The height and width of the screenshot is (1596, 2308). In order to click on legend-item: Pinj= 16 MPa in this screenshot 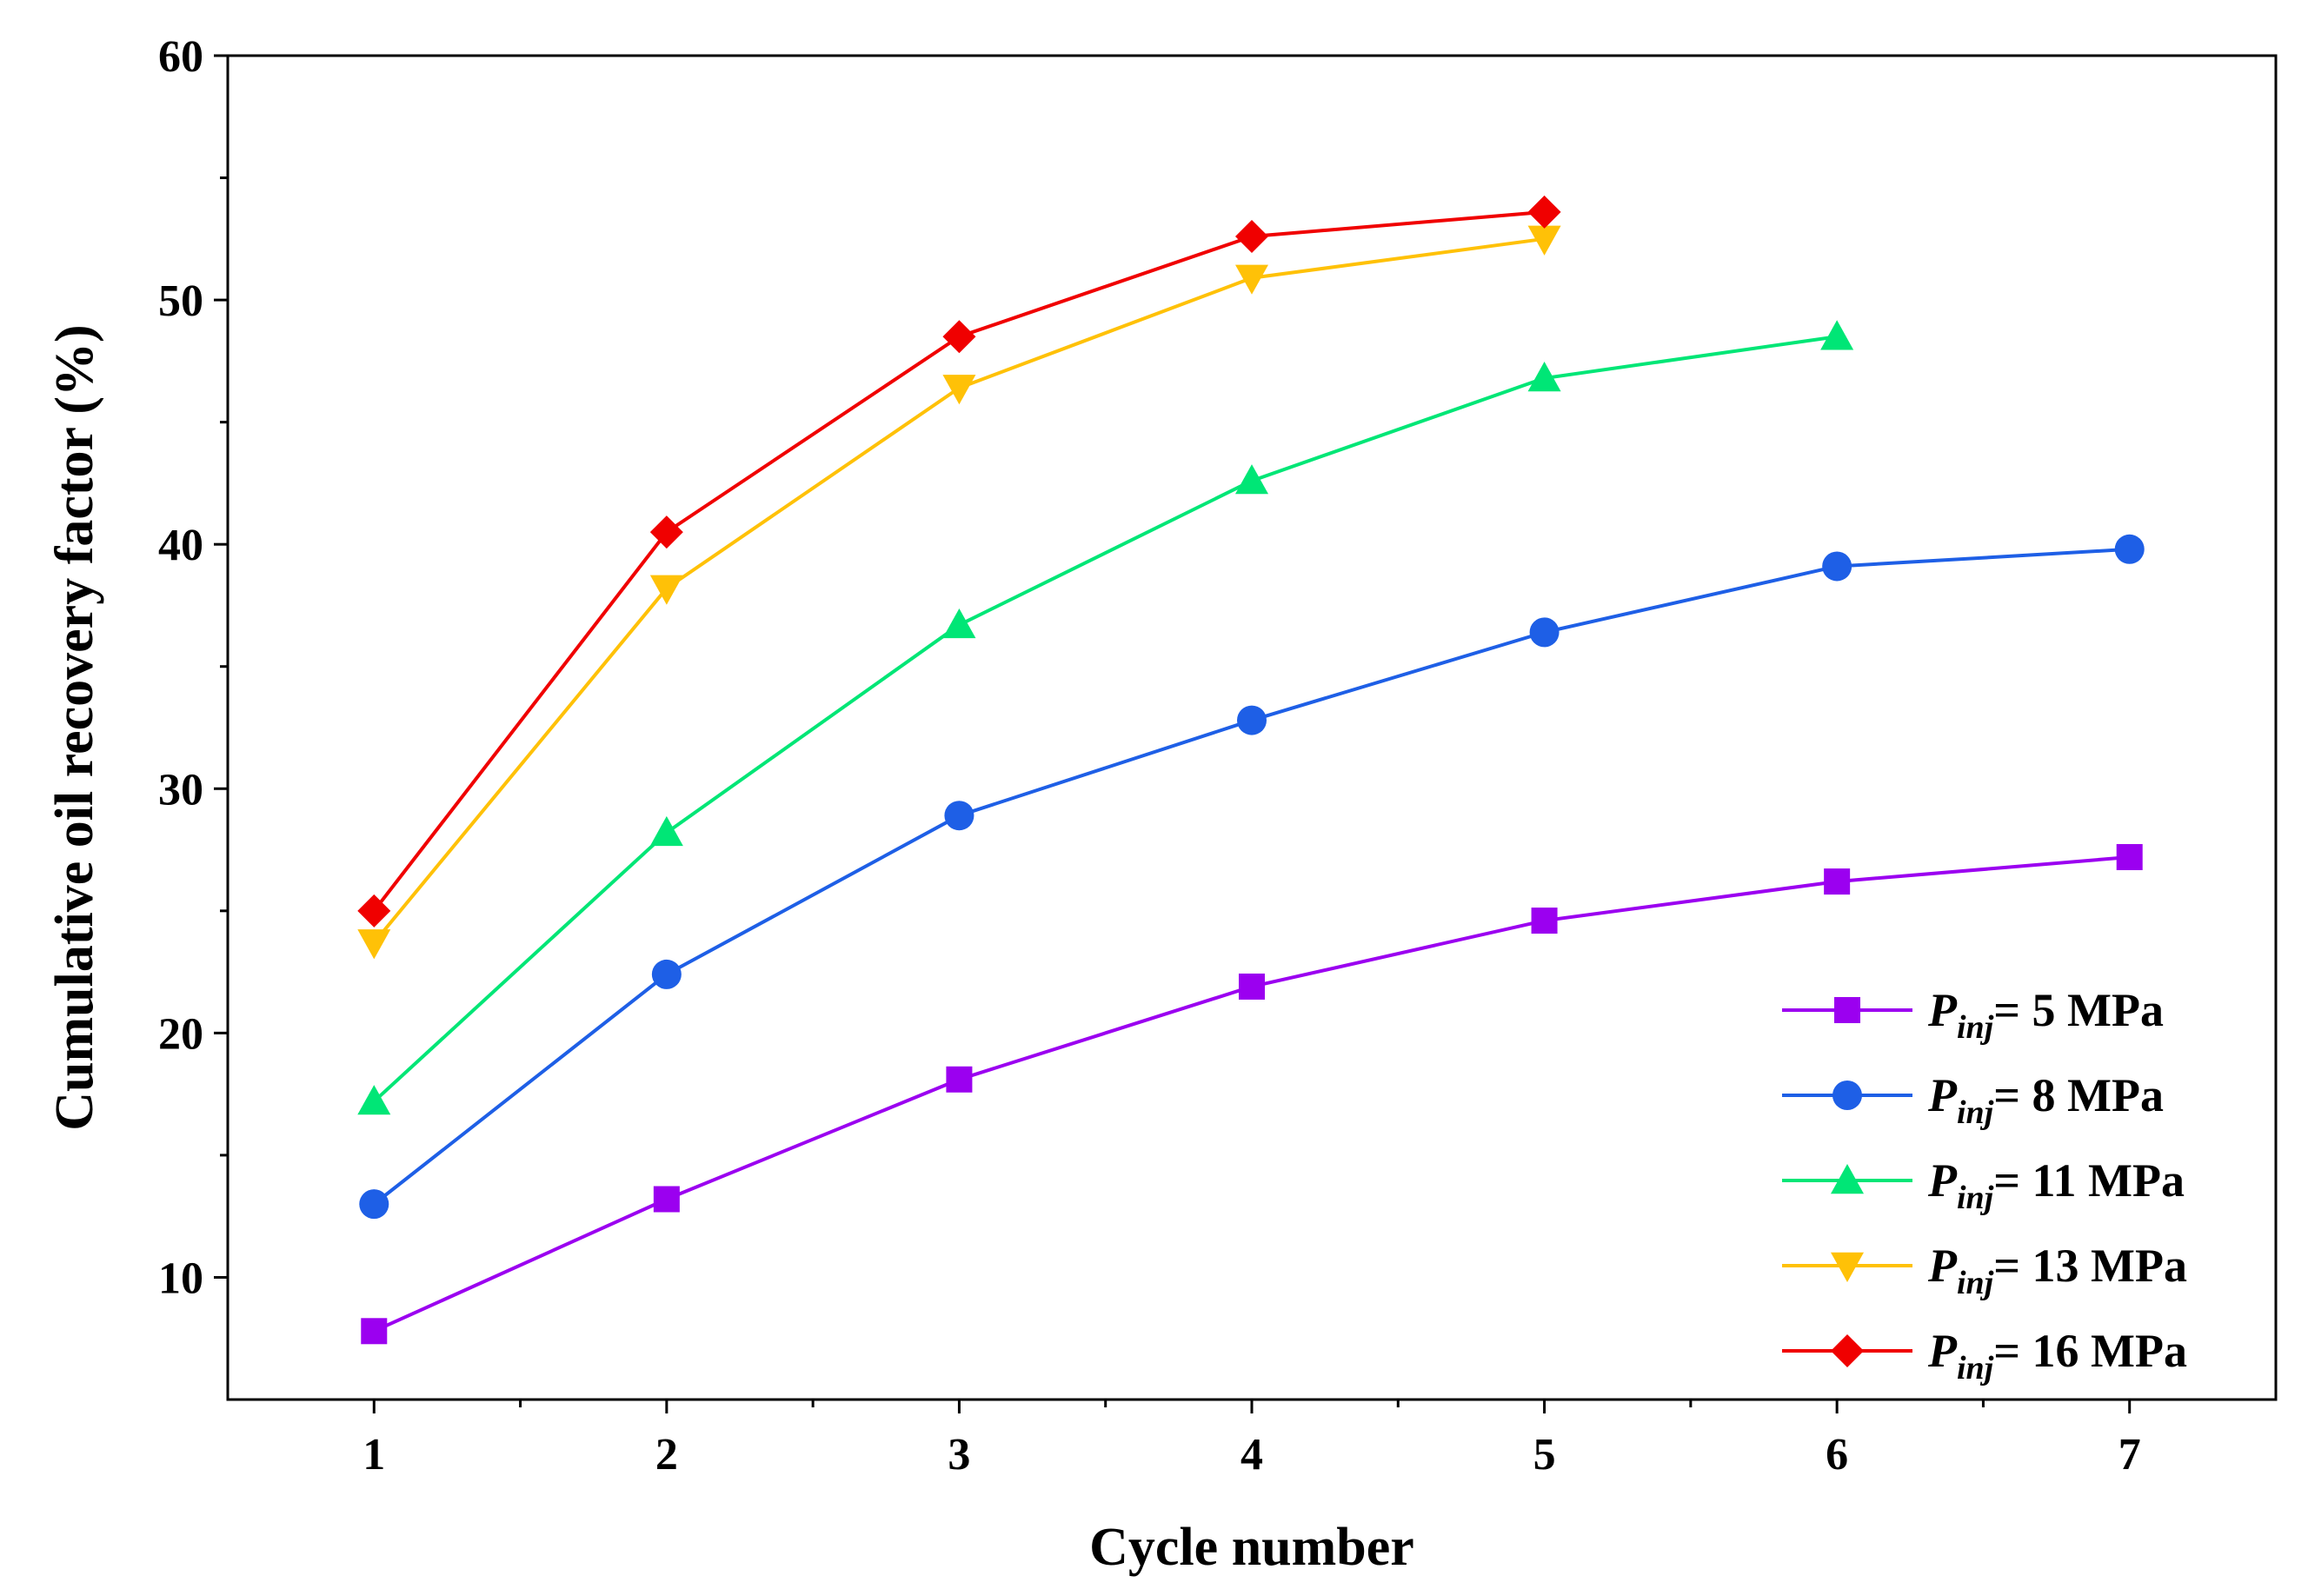, I will do `click(1984, 1356)`.